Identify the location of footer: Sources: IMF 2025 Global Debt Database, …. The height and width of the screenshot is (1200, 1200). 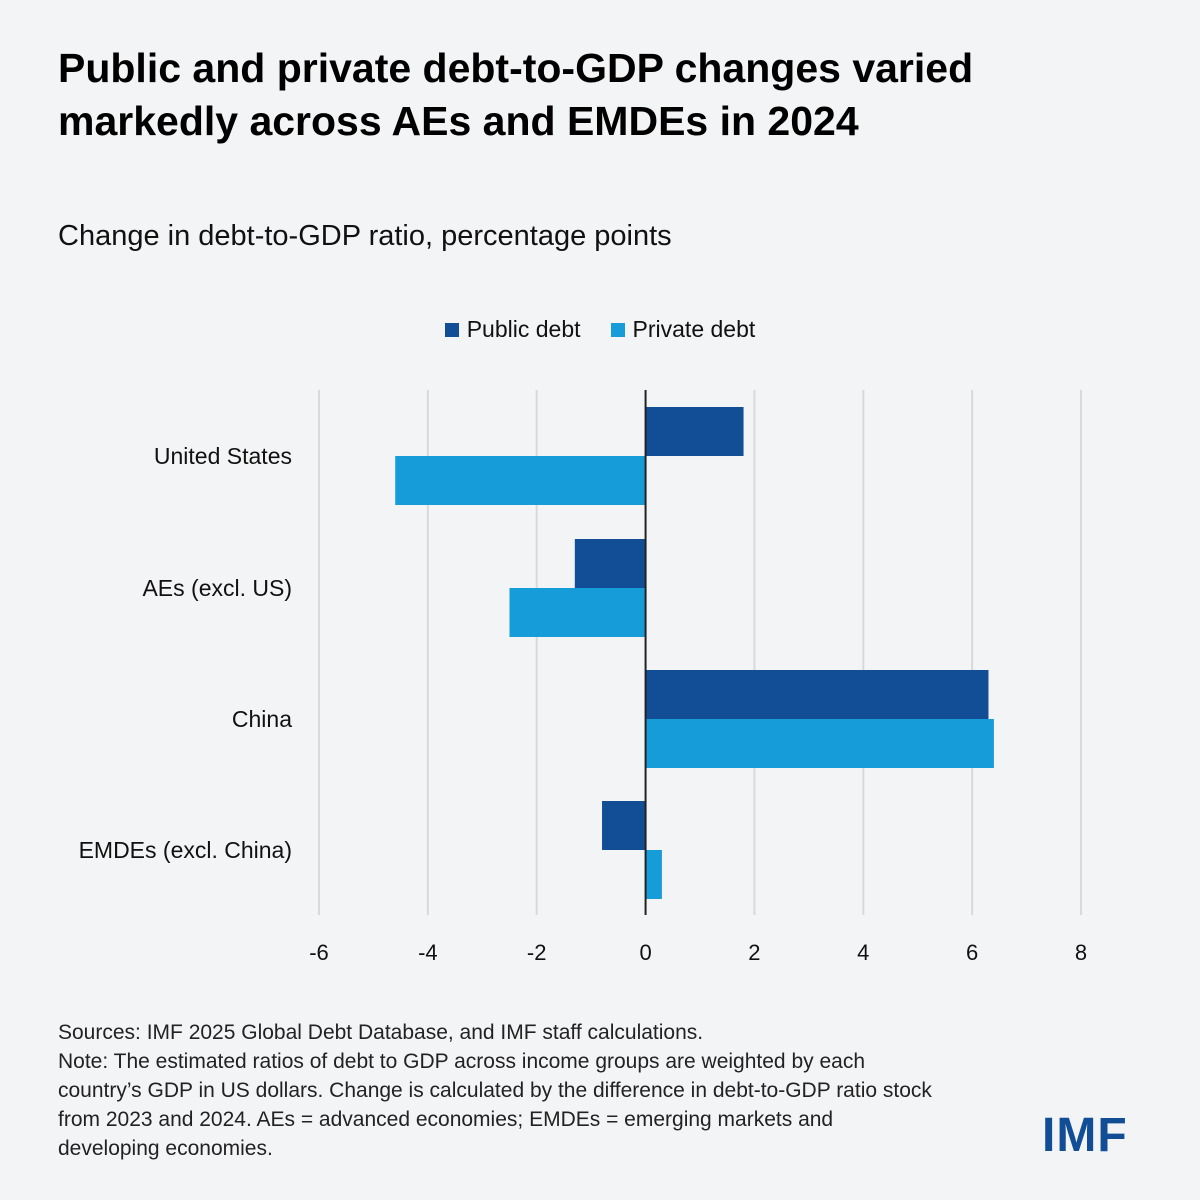
(498, 1090).